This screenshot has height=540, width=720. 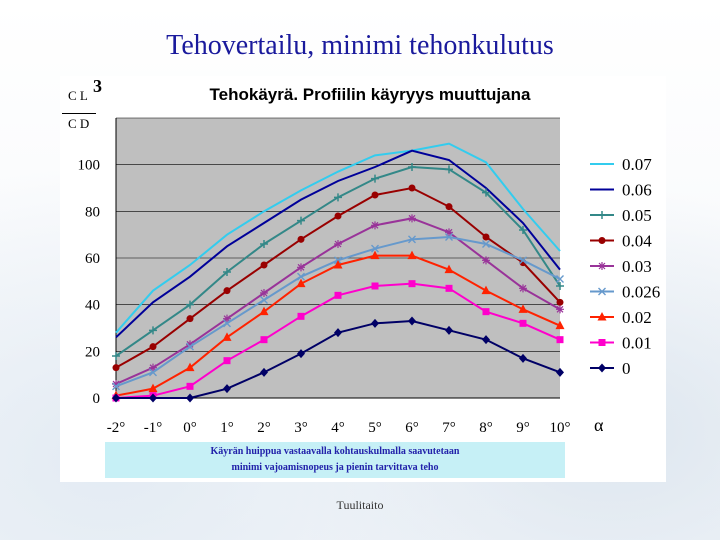 What do you see at coordinates (370, 94) in the screenshot?
I see `chart-title: Tehokäyrä. Profiilin käyryys muuttujana` at bounding box center [370, 94].